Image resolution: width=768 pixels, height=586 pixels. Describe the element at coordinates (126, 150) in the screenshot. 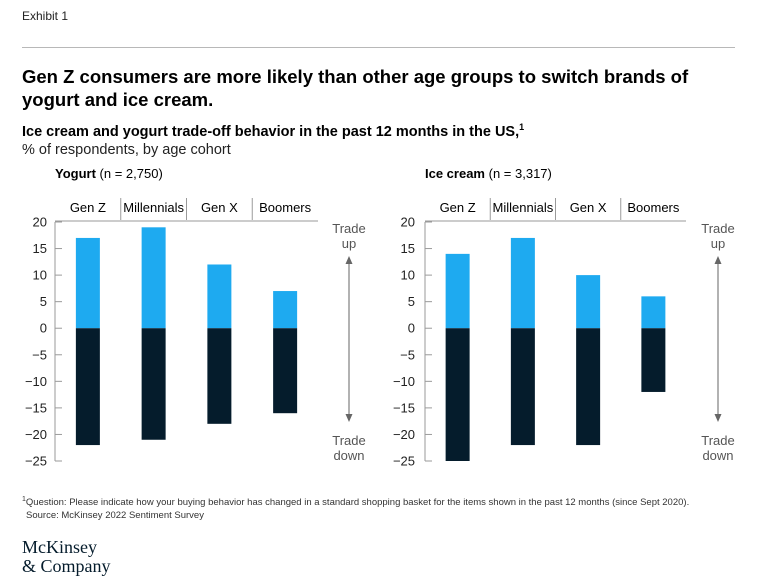

I see `unit-label: % of respondents, by age cohort` at that location.